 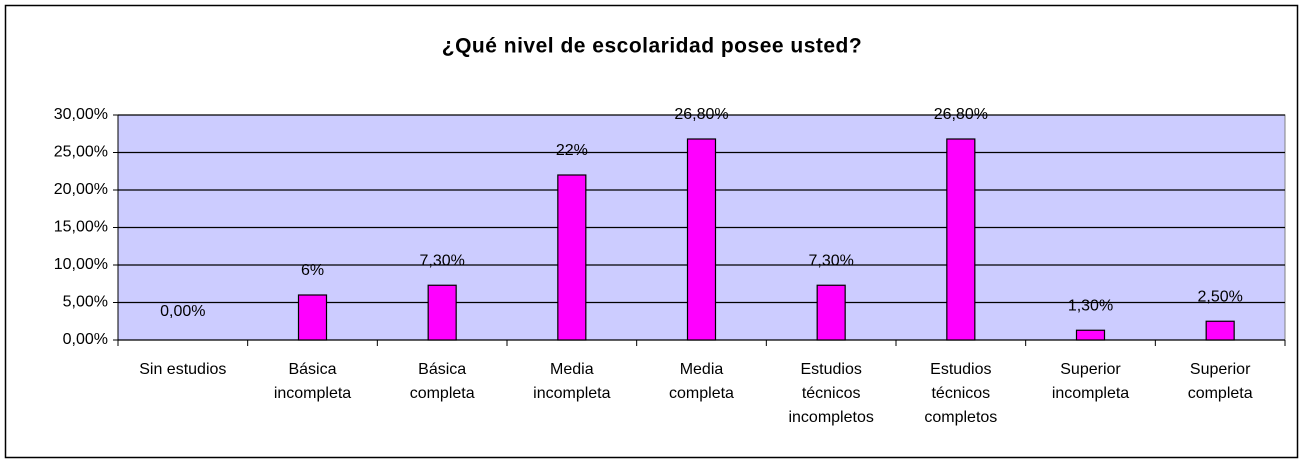 I want to click on y-tick-label: 20,00%, so click(x=81, y=189).